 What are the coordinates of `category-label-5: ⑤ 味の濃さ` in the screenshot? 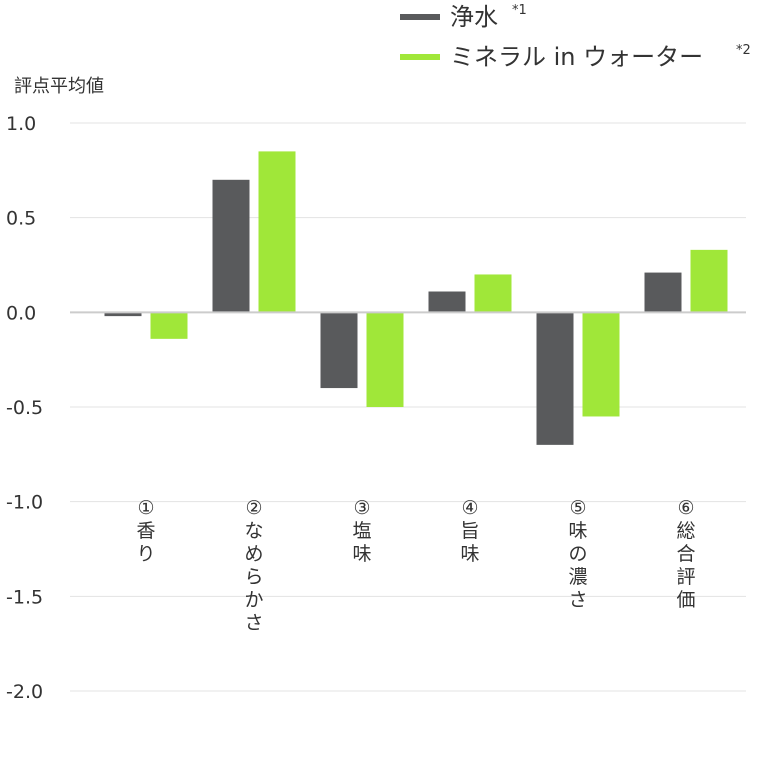 It's located at (577, 554).